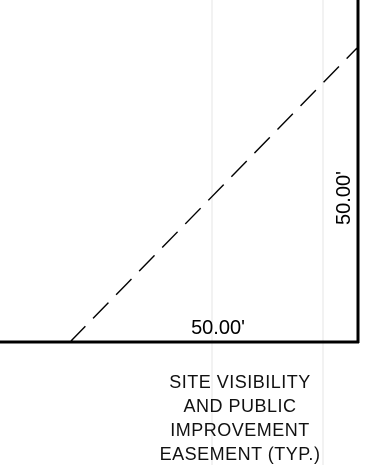 The width and height of the screenshot is (381, 466). Describe the element at coordinates (240, 406) in the screenshot. I see `easement-note-line-2: AND PUBLIC` at that location.